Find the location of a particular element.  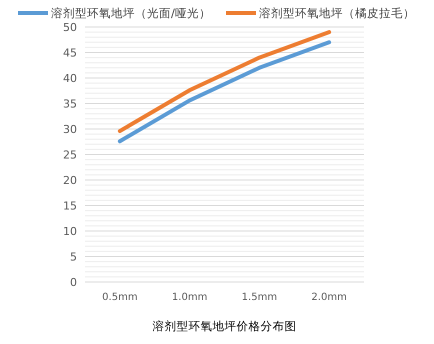

x-tick-label: 2.0mm is located at coordinates (329, 297).